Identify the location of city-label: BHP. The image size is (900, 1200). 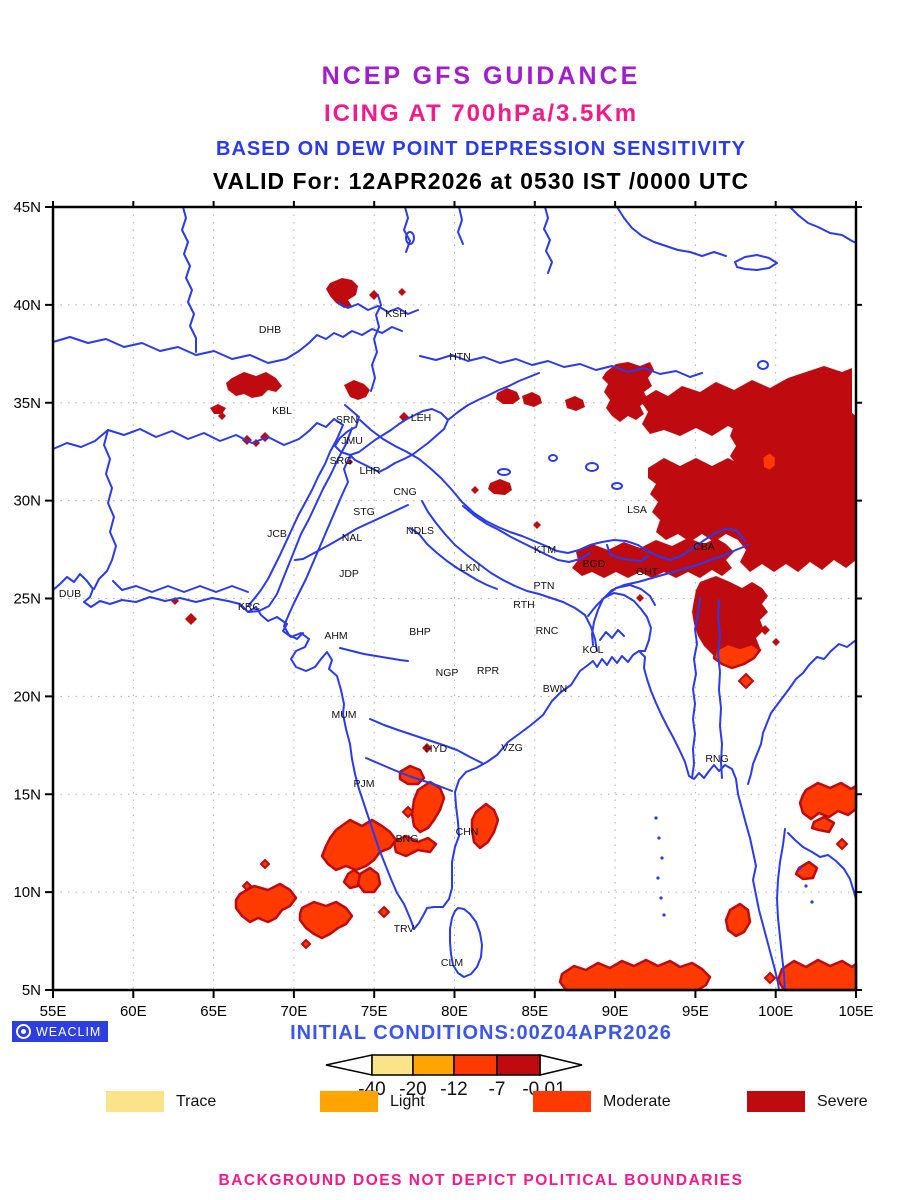
(420, 632).